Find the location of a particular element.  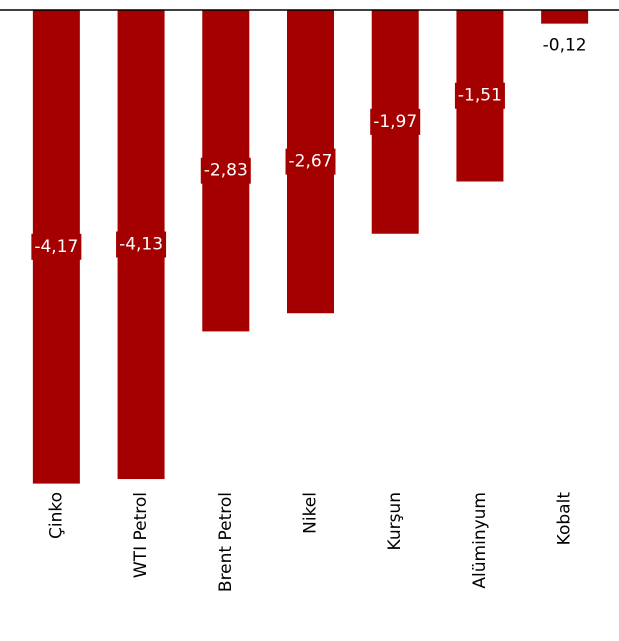

value-label: -2,83 is located at coordinates (226, 171).